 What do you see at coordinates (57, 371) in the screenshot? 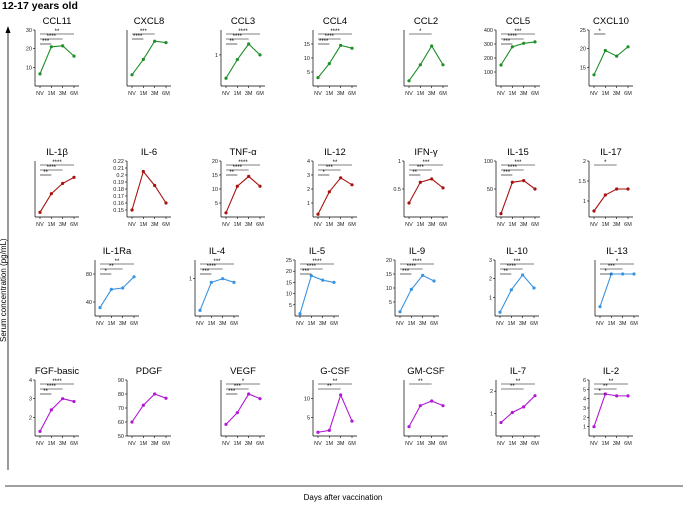
I see `panel-title-fgf-basic: FGF-basic` at bounding box center [57, 371].